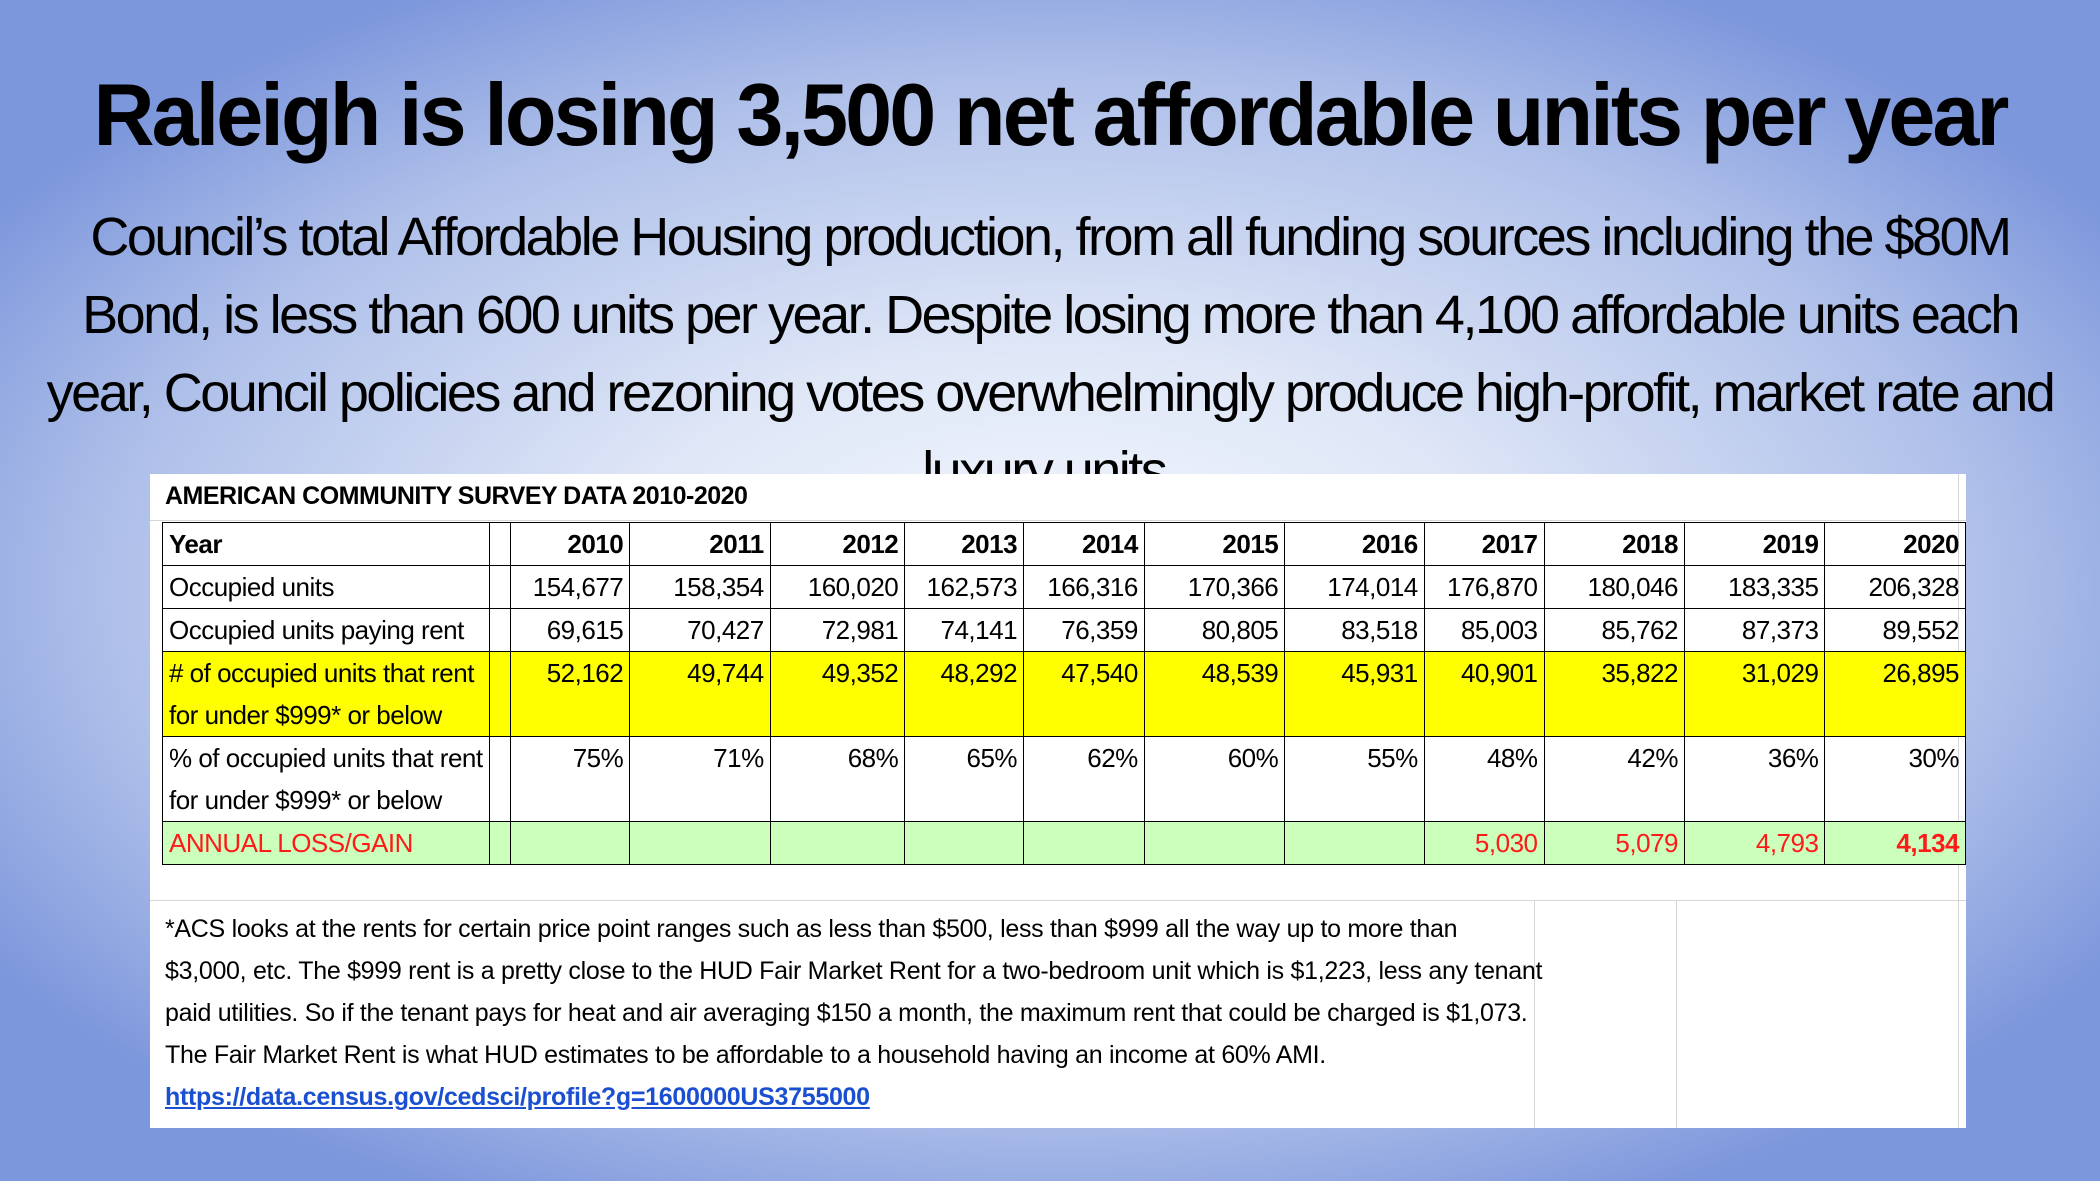 This screenshot has height=1181, width=2100. What do you see at coordinates (1214, 779) in the screenshot?
I see `table-cell: 60%` at bounding box center [1214, 779].